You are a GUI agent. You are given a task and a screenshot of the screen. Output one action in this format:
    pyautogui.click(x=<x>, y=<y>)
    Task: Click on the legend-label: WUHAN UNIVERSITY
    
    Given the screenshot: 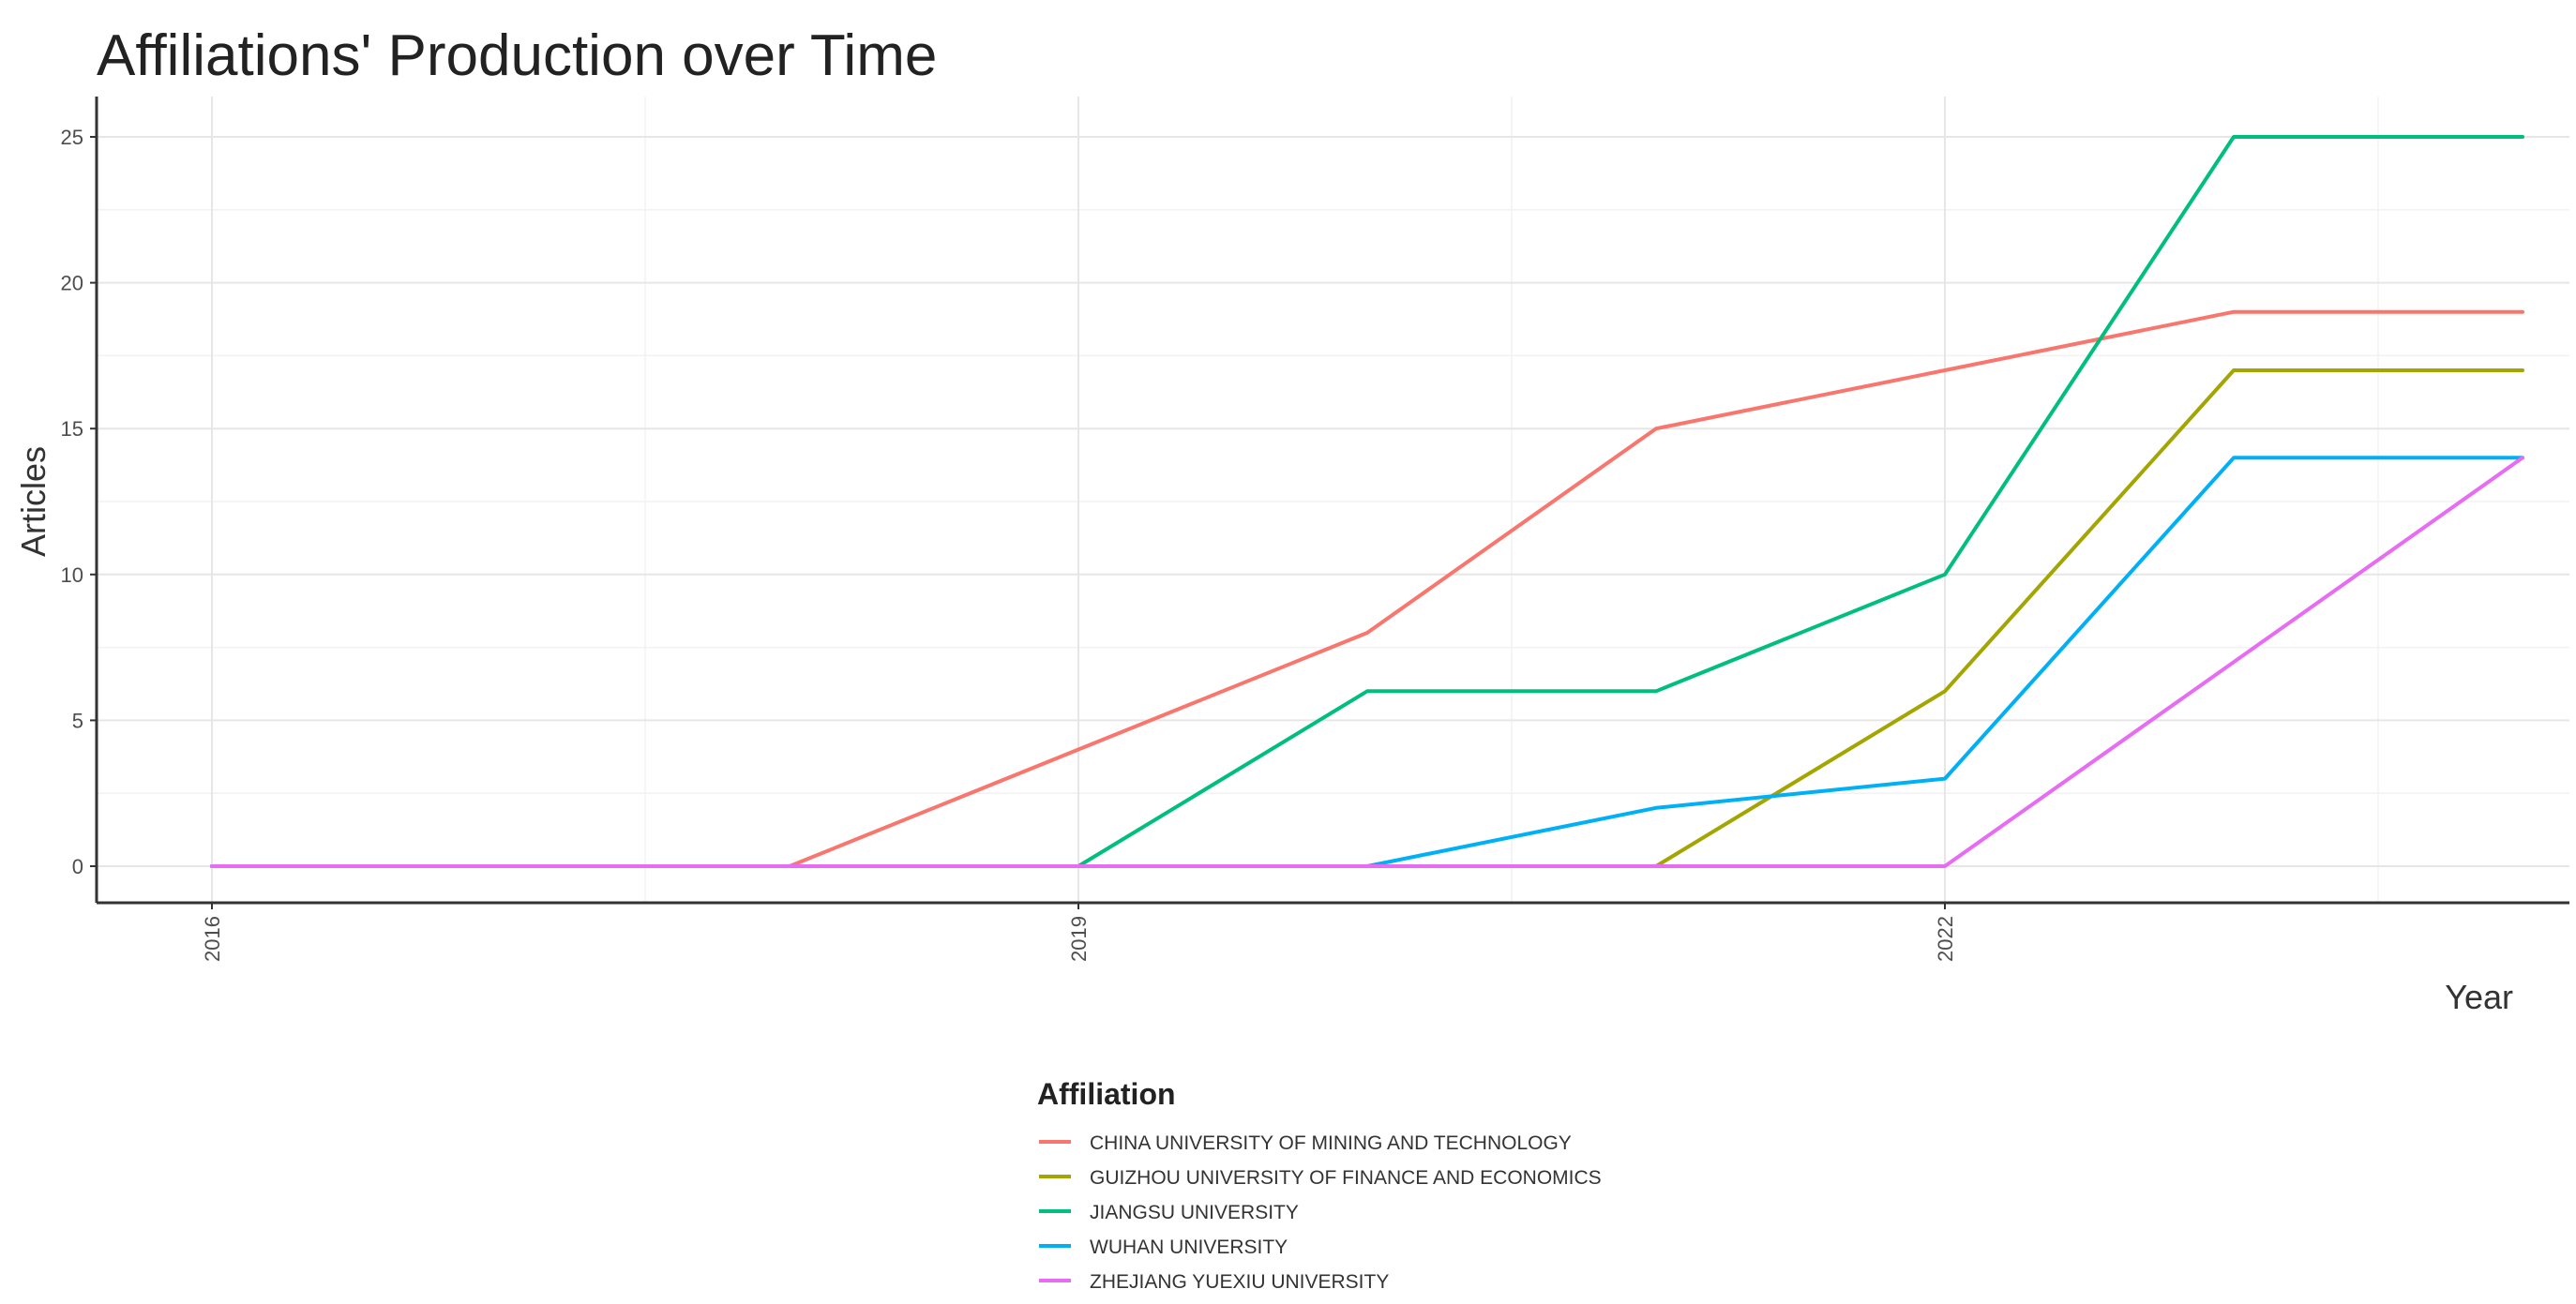 What is the action you would take?
    pyautogui.click(x=1189, y=1247)
    